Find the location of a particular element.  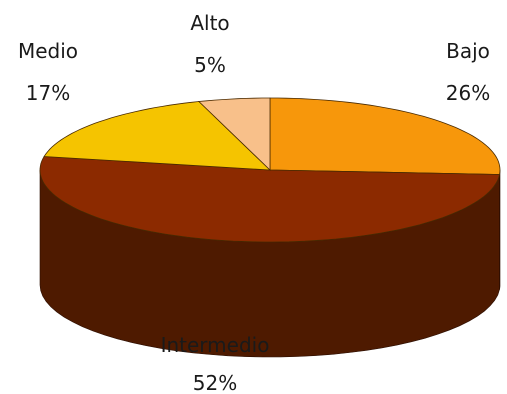

slice-label-alto: Alto is located at coordinates (209, 23).